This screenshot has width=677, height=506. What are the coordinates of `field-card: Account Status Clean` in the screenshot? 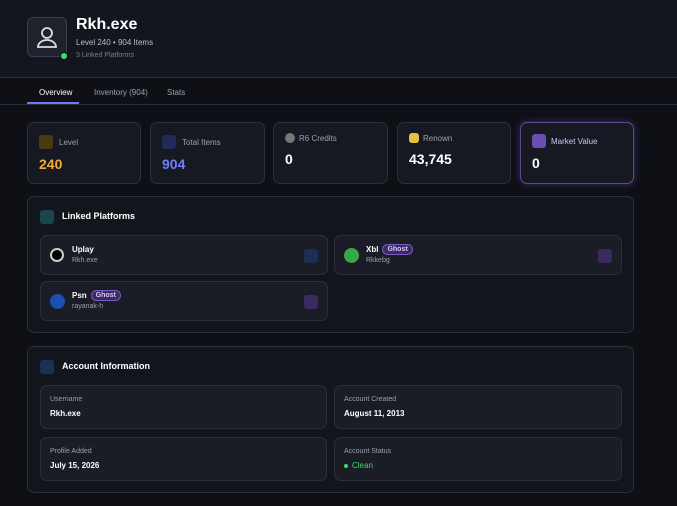 It's located at (478, 459).